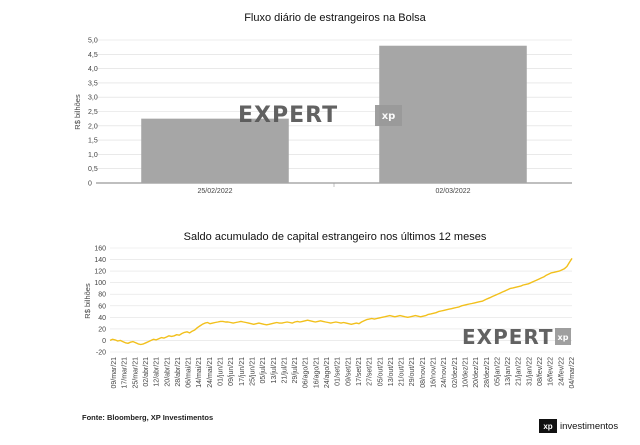 The width and height of the screenshot is (640, 445). Describe the element at coordinates (423, 372) in the screenshot. I see `chart2-x-tick-label: 08/nov/21` at that location.